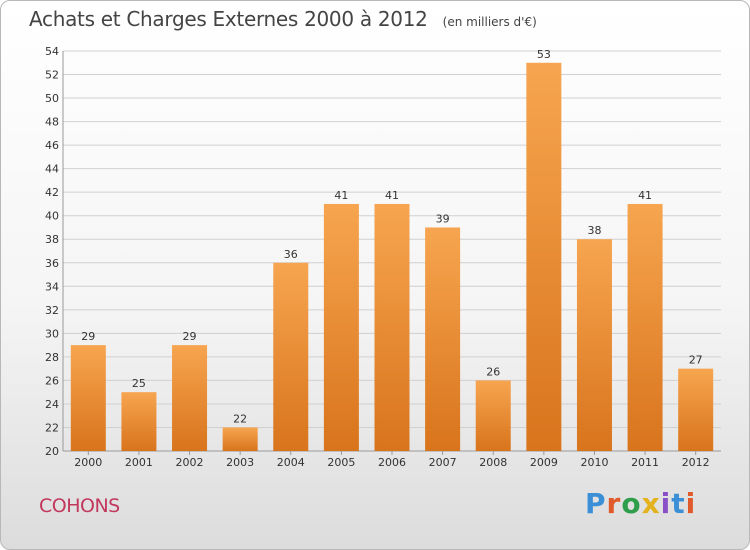 The image size is (750, 550). I want to click on y-tick-label: 34, so click(52, 286).